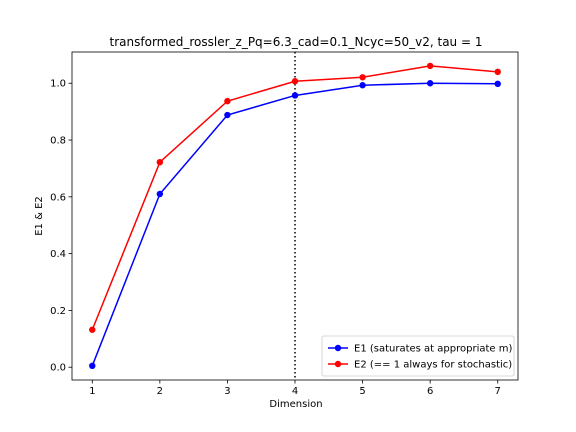 The image size is (576, 432). Describe the element at coordinates (433, 365) in the screenshot. I see `legend-label: E2 (== 1 always for stochastic)` at that location.